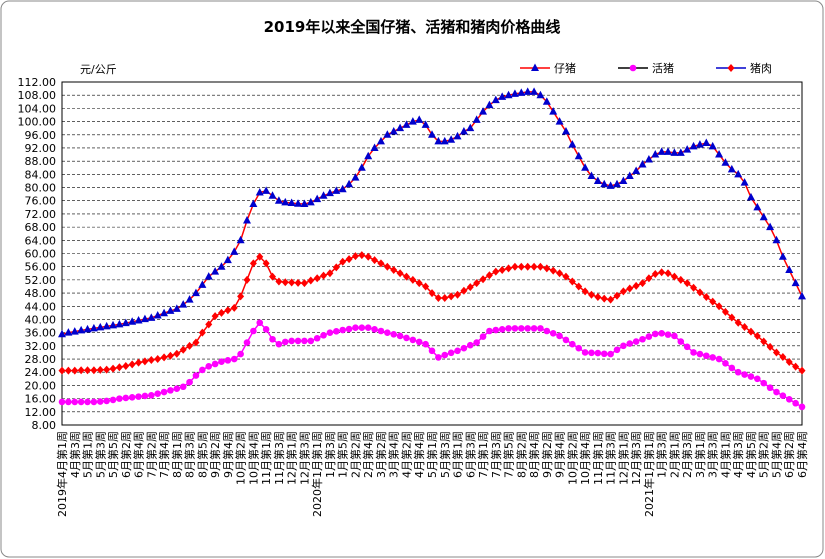 The width and height of the screenshot is (825, 559). Describe the element at coordinates (649, 474) in the screenshot. I see `x-tick-label: 2021年1月第1周` at that location.